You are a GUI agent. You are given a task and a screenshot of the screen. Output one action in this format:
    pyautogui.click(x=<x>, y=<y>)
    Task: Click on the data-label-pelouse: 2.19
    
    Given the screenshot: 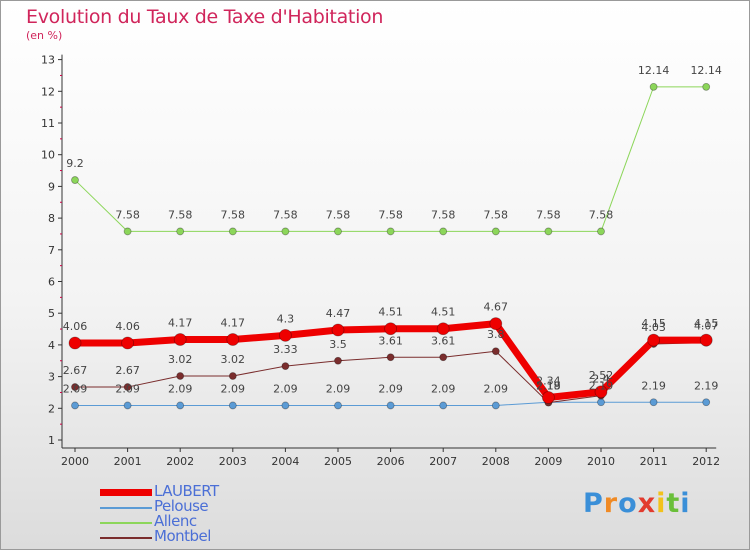 What is the action you would take?
    pyautogui.click(x=548, y=385)
    